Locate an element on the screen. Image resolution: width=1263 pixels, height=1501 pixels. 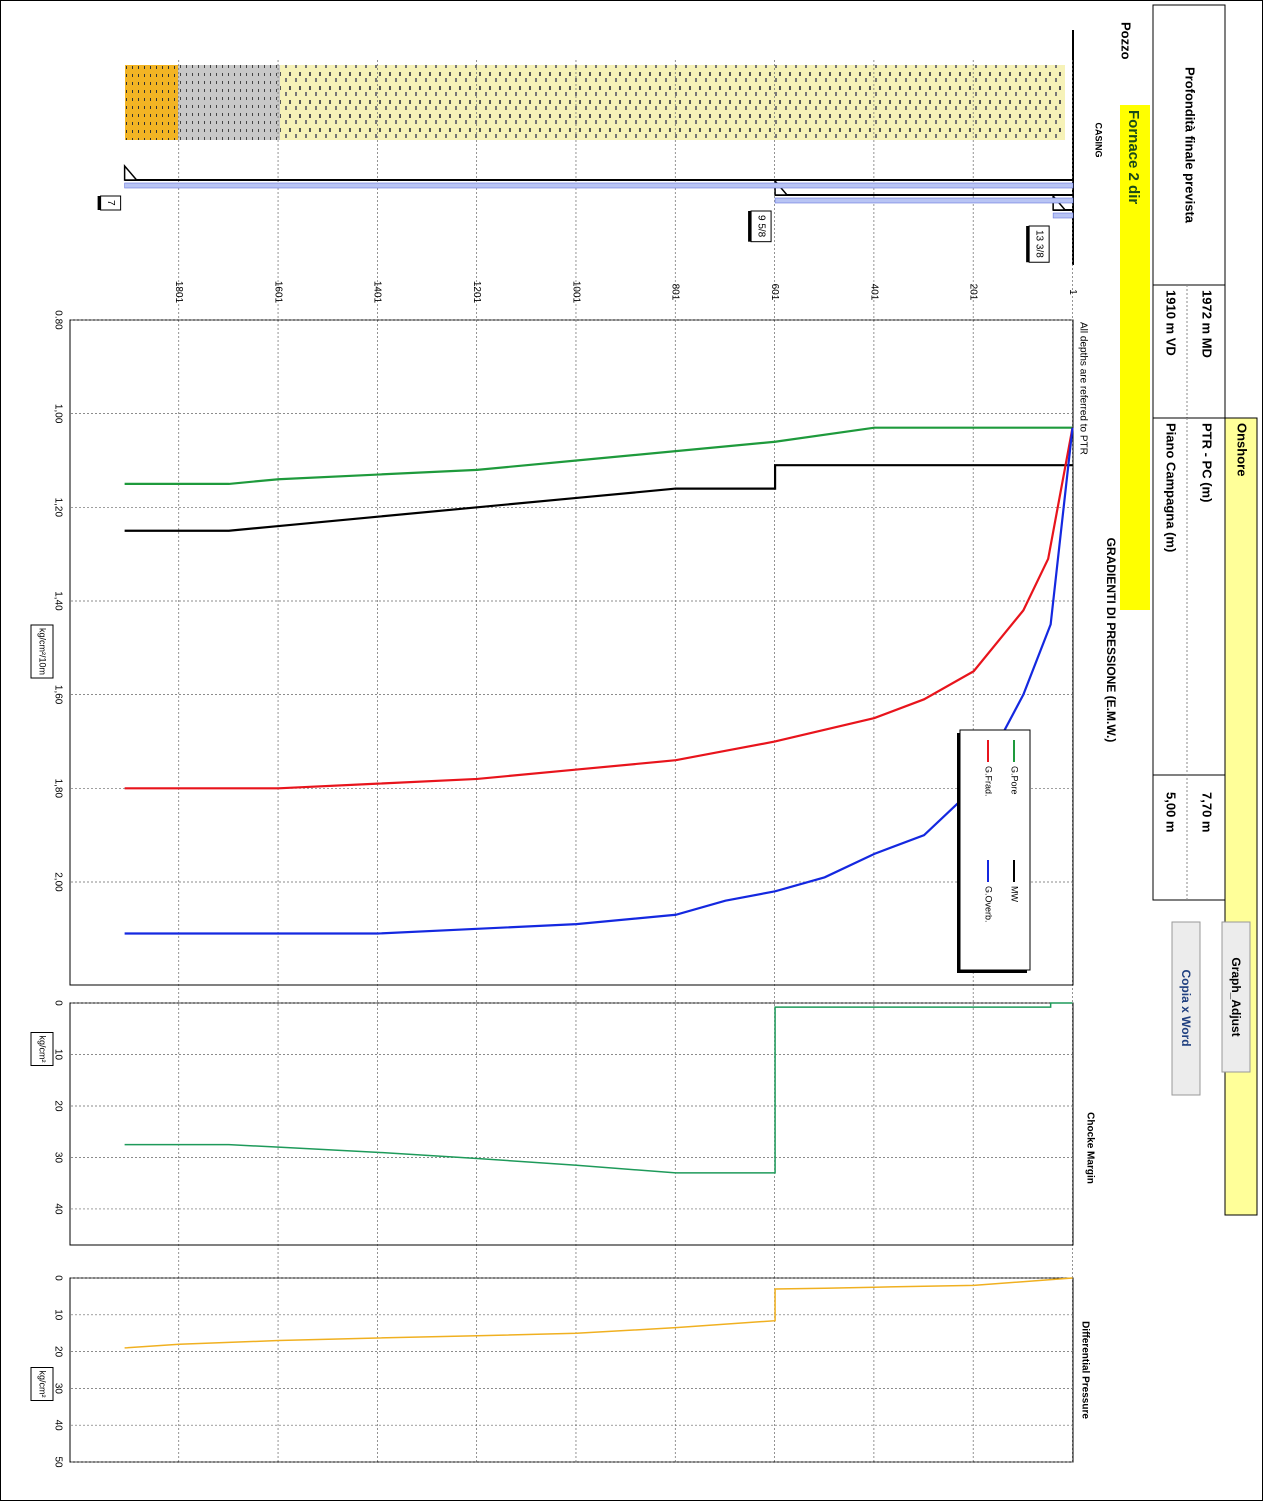
well-title: Pozzo is located at coordinates (1126, 41).